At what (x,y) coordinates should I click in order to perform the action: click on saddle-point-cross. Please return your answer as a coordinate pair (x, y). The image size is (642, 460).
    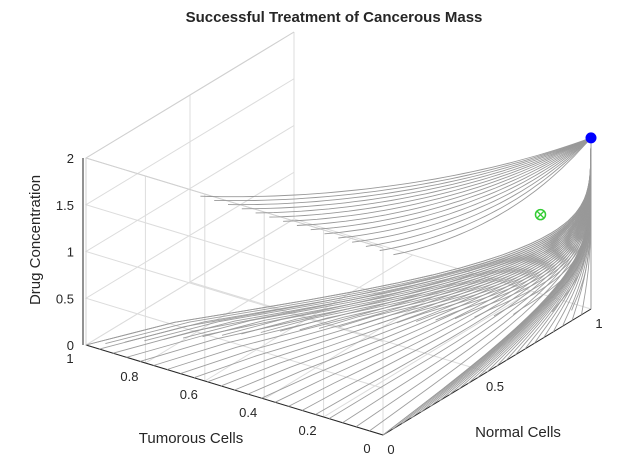
    Looking at the image, I should click on (540, 214).